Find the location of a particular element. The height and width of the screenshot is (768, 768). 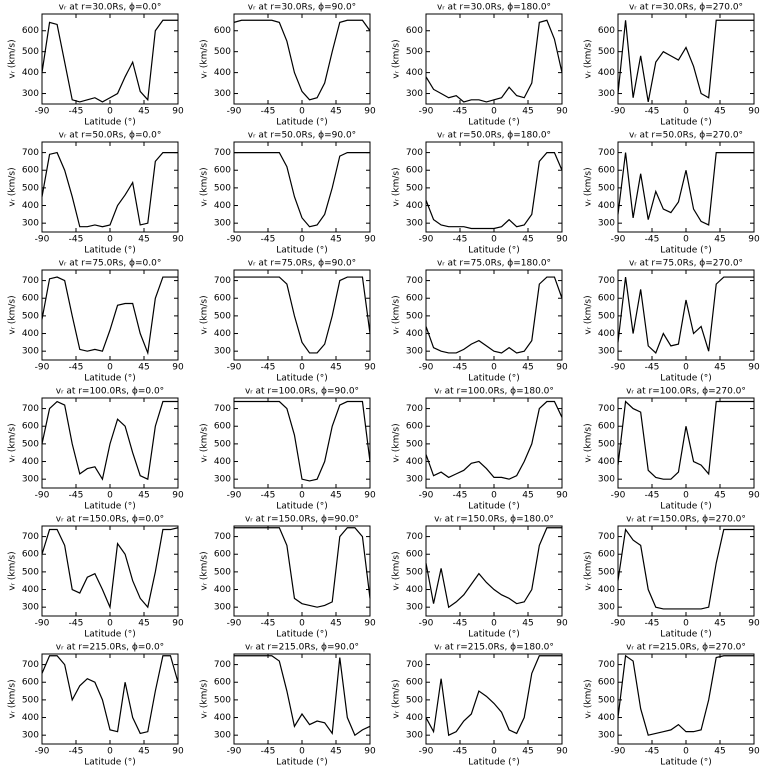

panel-title: vᵣ at r=75.0Rs, ϕ=90.0° is located at coordinates (302, 264).